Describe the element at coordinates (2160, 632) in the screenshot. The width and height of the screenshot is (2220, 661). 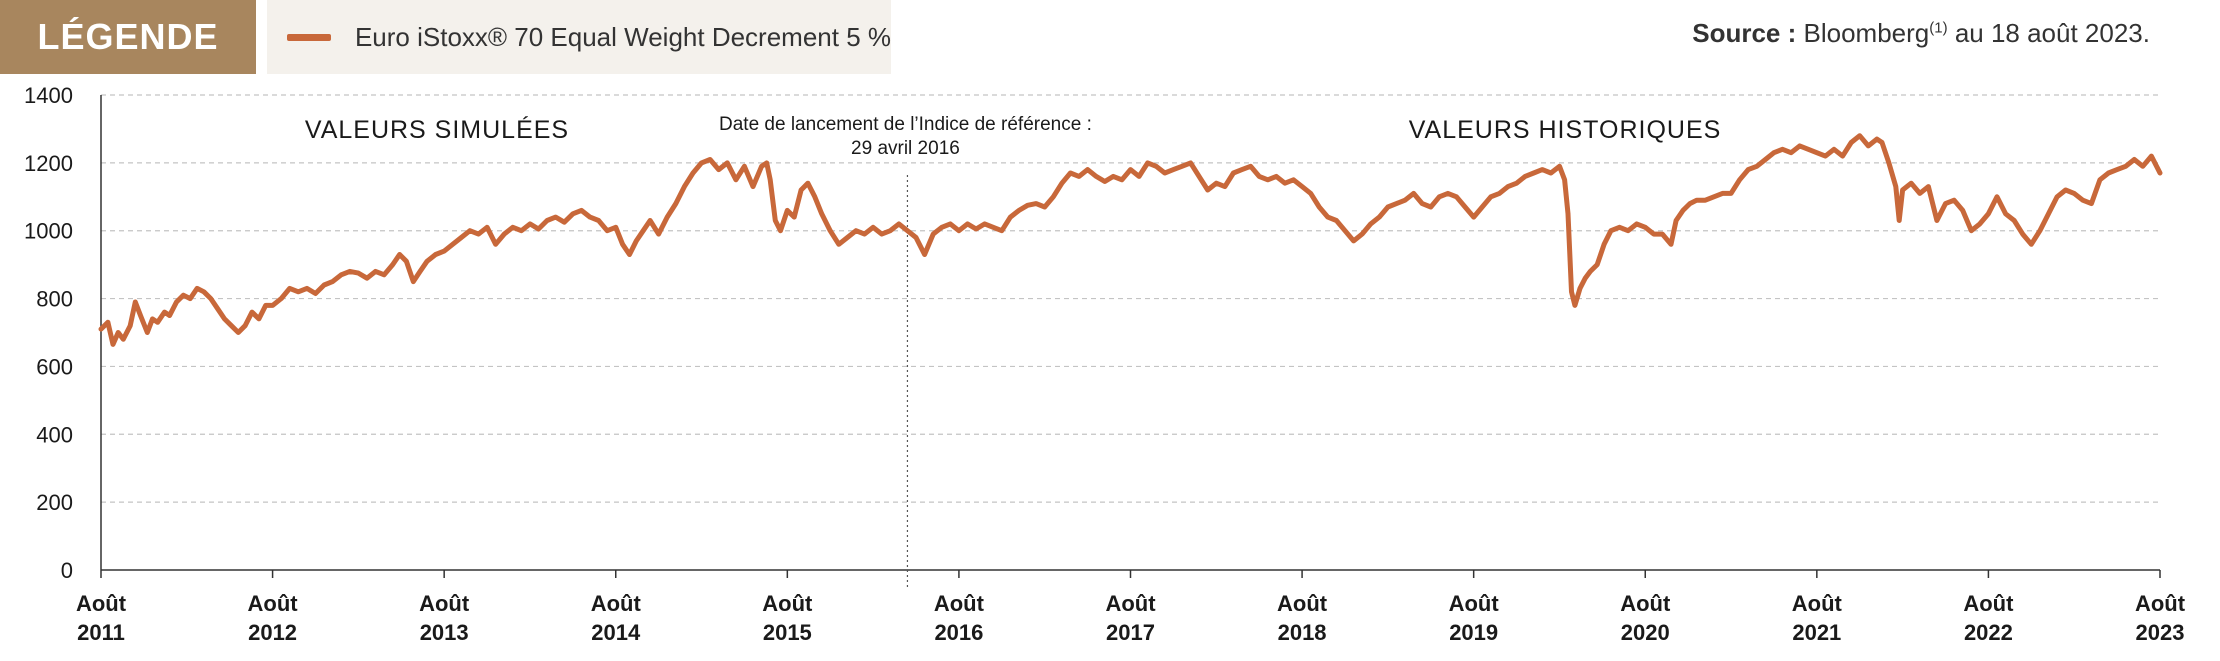
I see `x-tick-label: 2023` at that location.